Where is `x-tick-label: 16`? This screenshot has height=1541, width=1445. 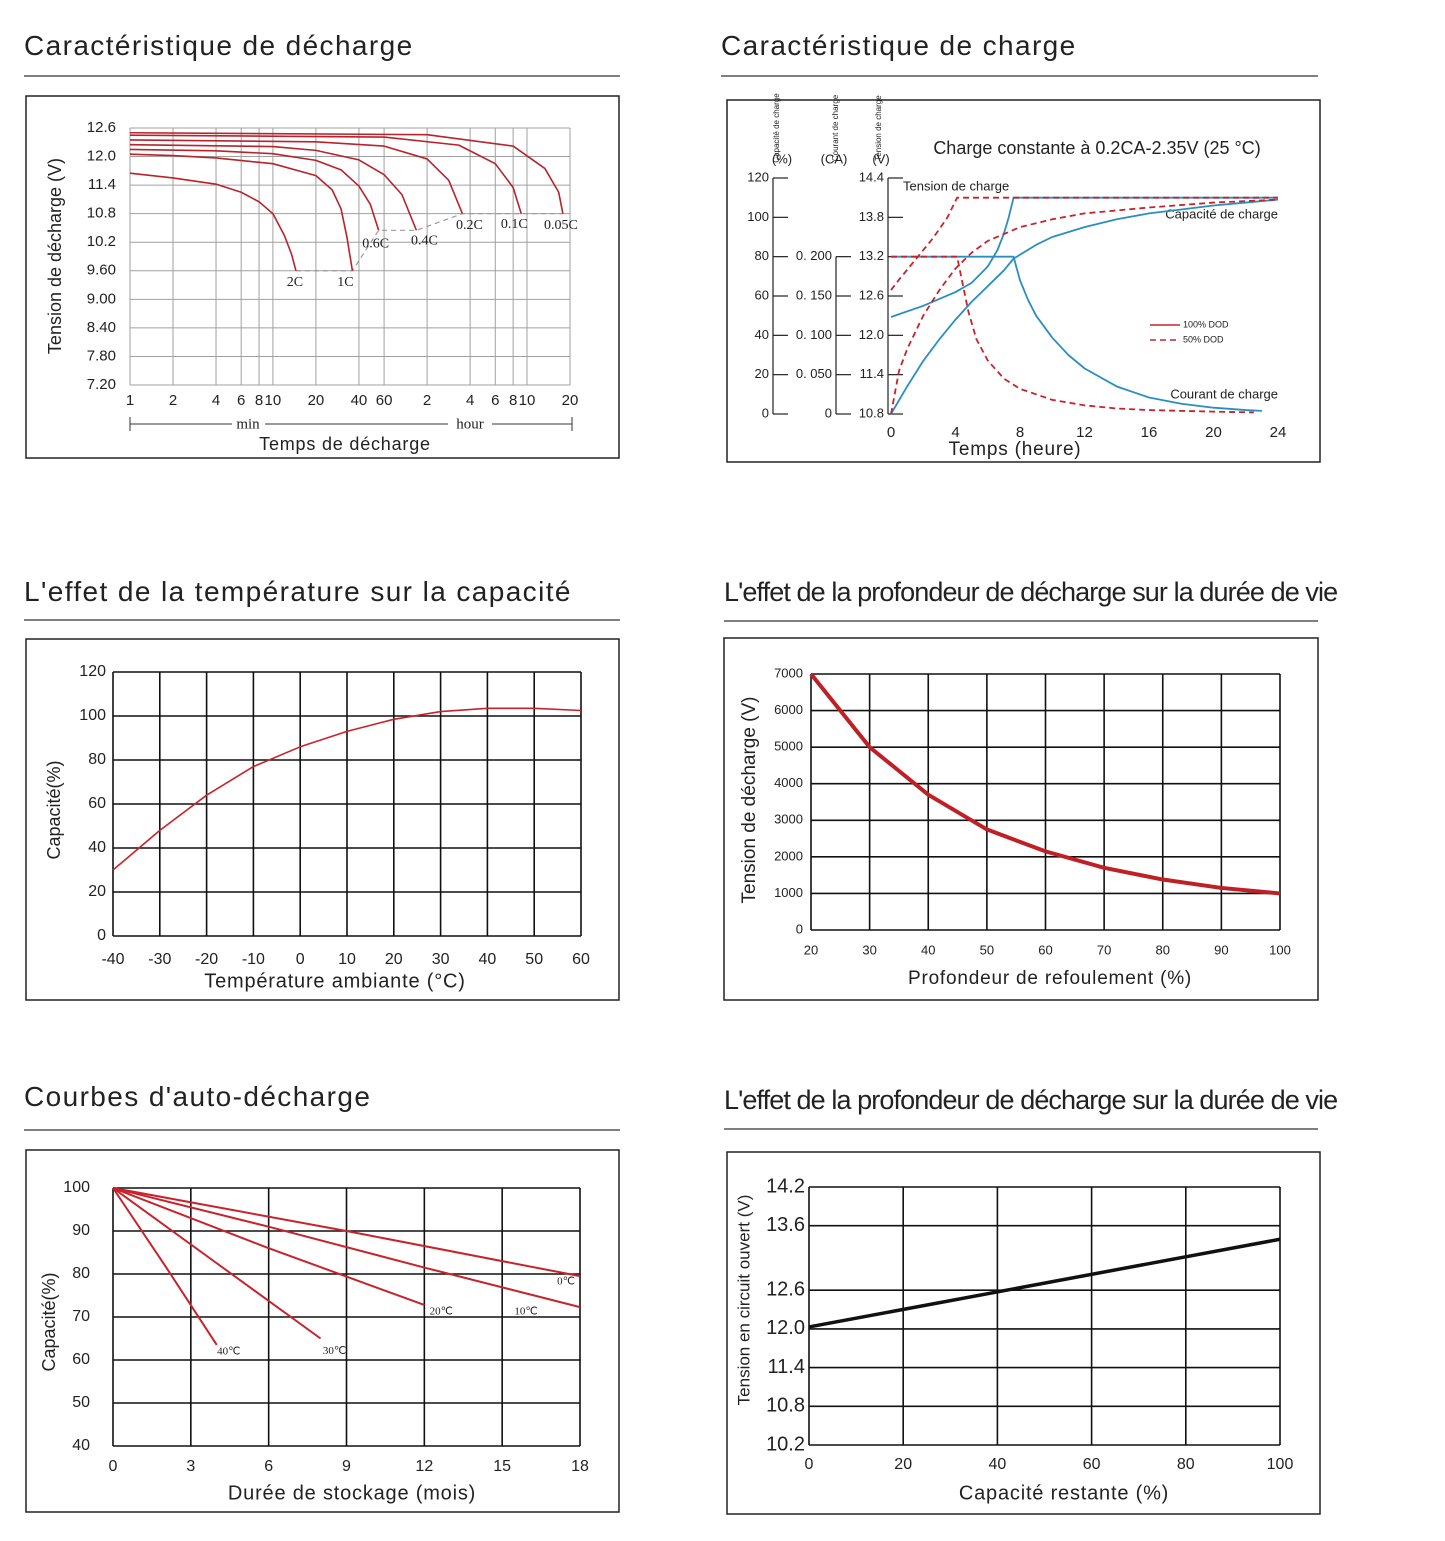
x-tick-label: 16 is located at coordinates (1149, 432).